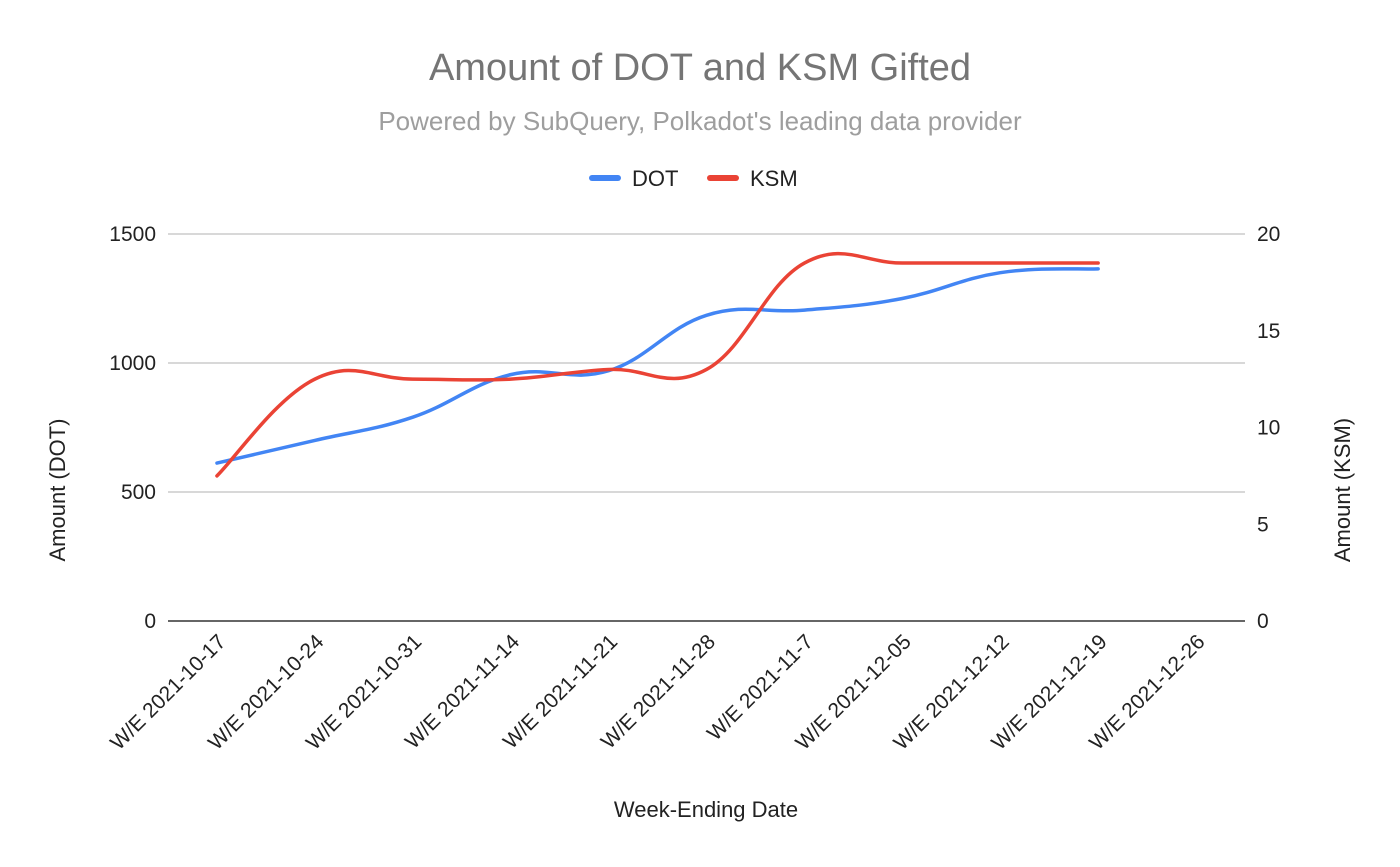 The width and height of the screenshot is (1400, 867). I want to click on x-axis-title: Week-Ending Date, so click(706, 809).